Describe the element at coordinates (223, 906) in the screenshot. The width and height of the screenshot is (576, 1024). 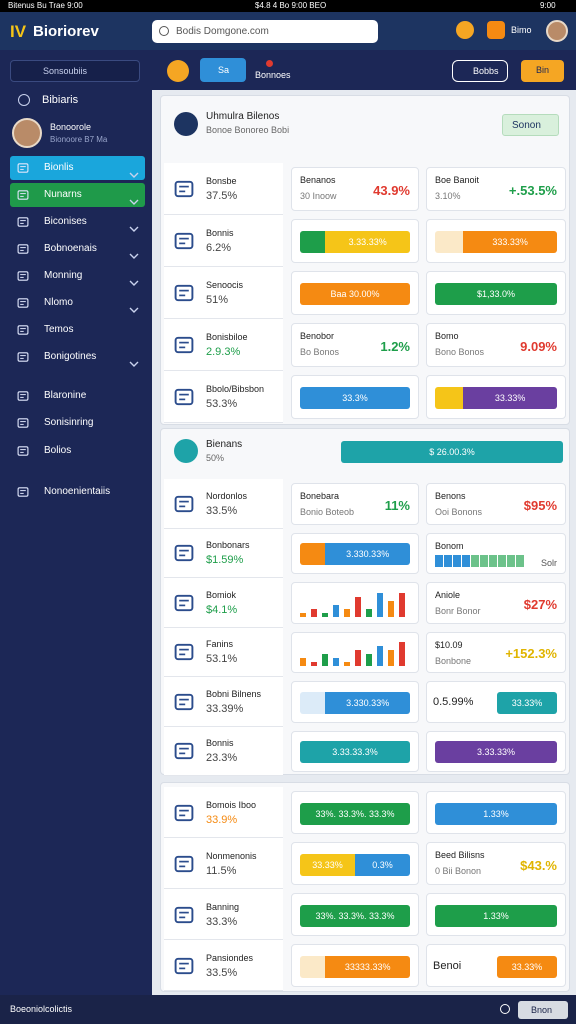
I see `left-label: Banning` at that location.